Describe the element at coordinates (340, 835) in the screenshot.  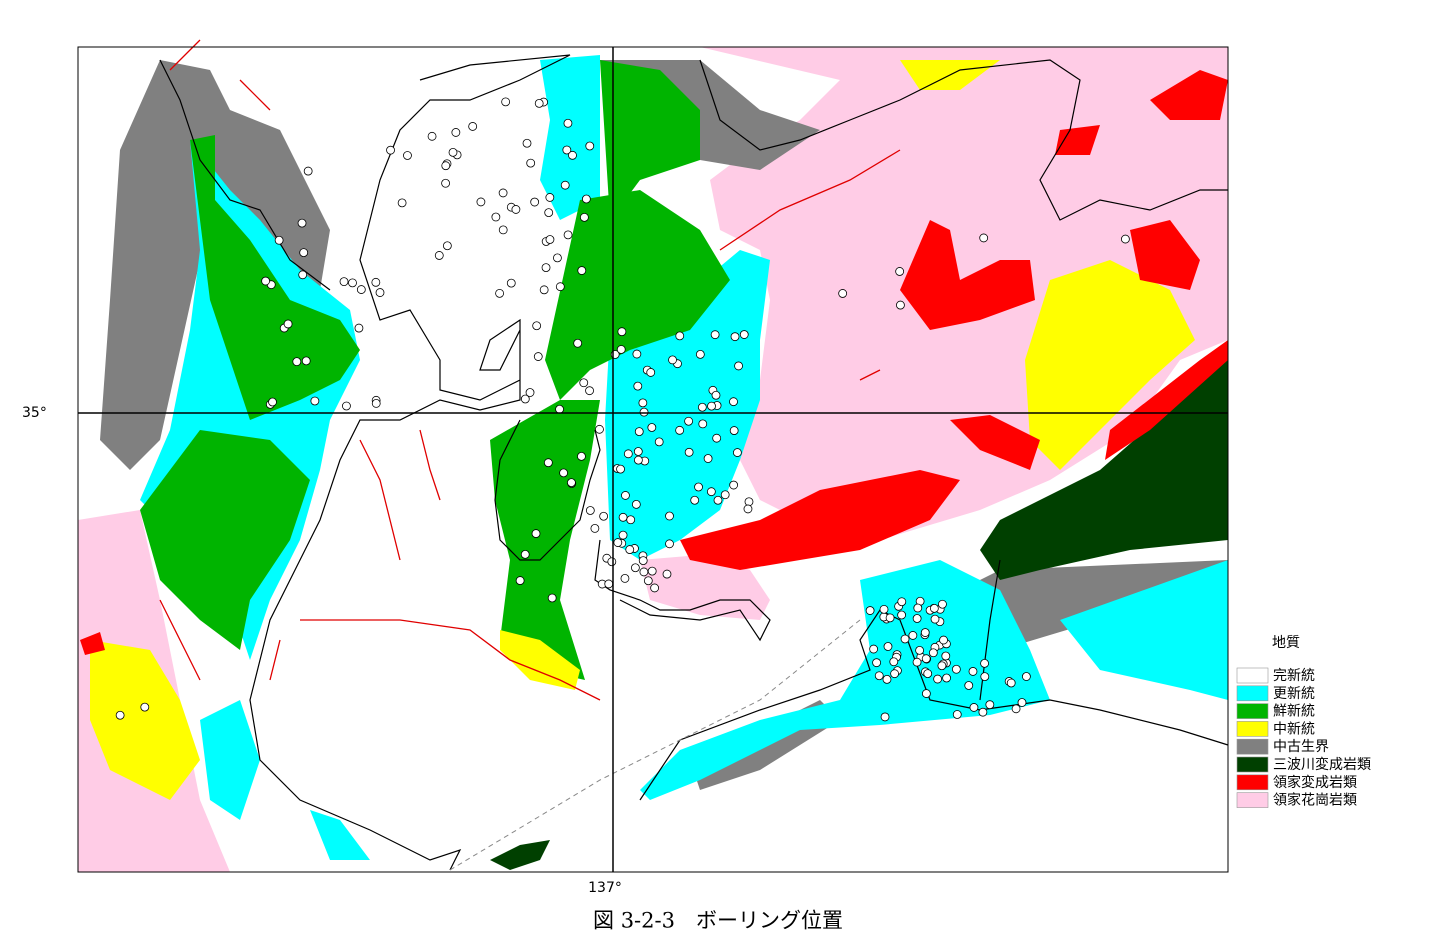
I see `pleistocene-area` at that location.